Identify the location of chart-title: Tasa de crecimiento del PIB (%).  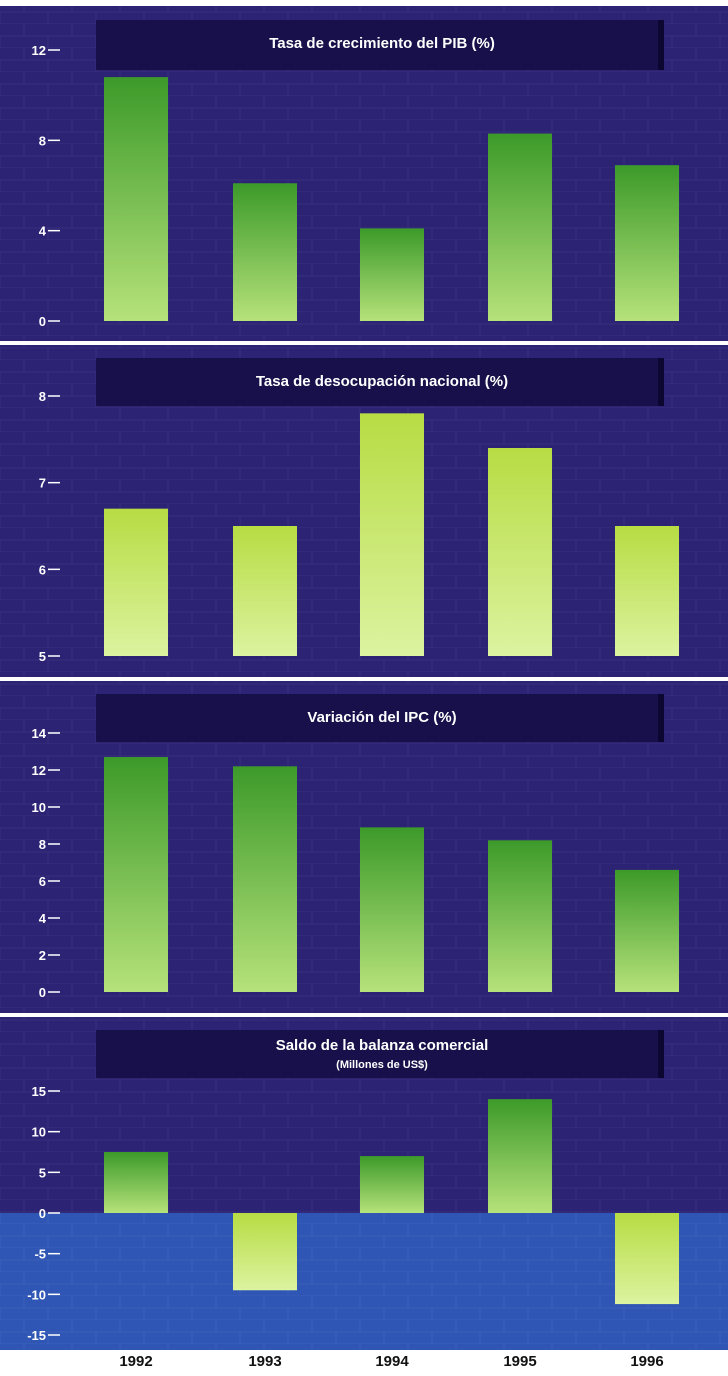
(382, 43).